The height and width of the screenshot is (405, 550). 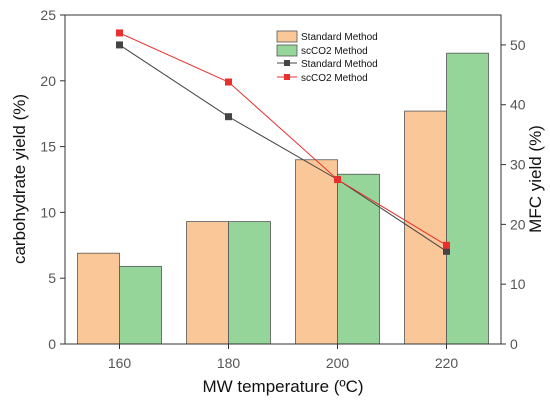 I want to click on legend-marker-scco2, so click(x=287, y=77).